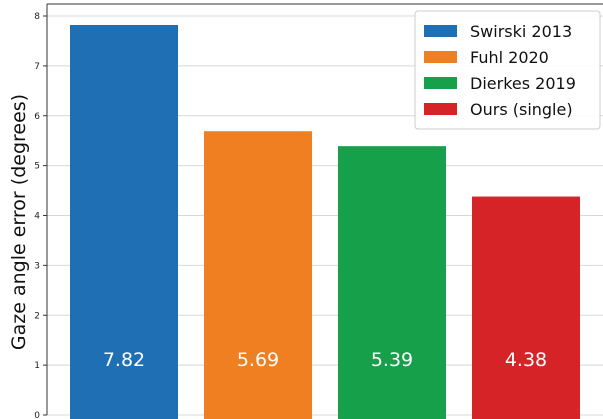  I want to click on legend-entry: Fuhl 2020, so click(509, 57).